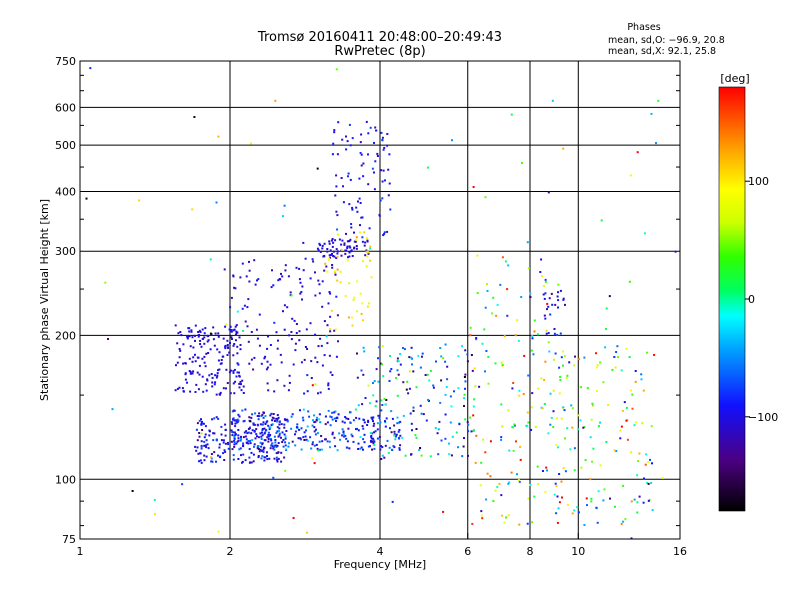 This screenshot has width=800, height=600. What do you see at coordinates (758, 181) in the screenshot?
I see `colorbar-tick-label: 100` at bounding box center [758, 181].